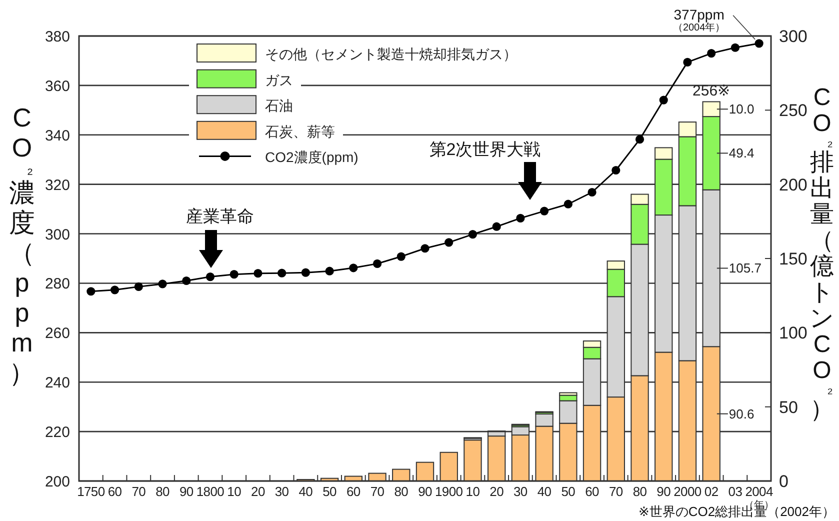 The width and height of the screenshot is (839, 521). Describe the element at coordinates (741, 153) in the screenshot. I see `data-label: 49.4` at that location.